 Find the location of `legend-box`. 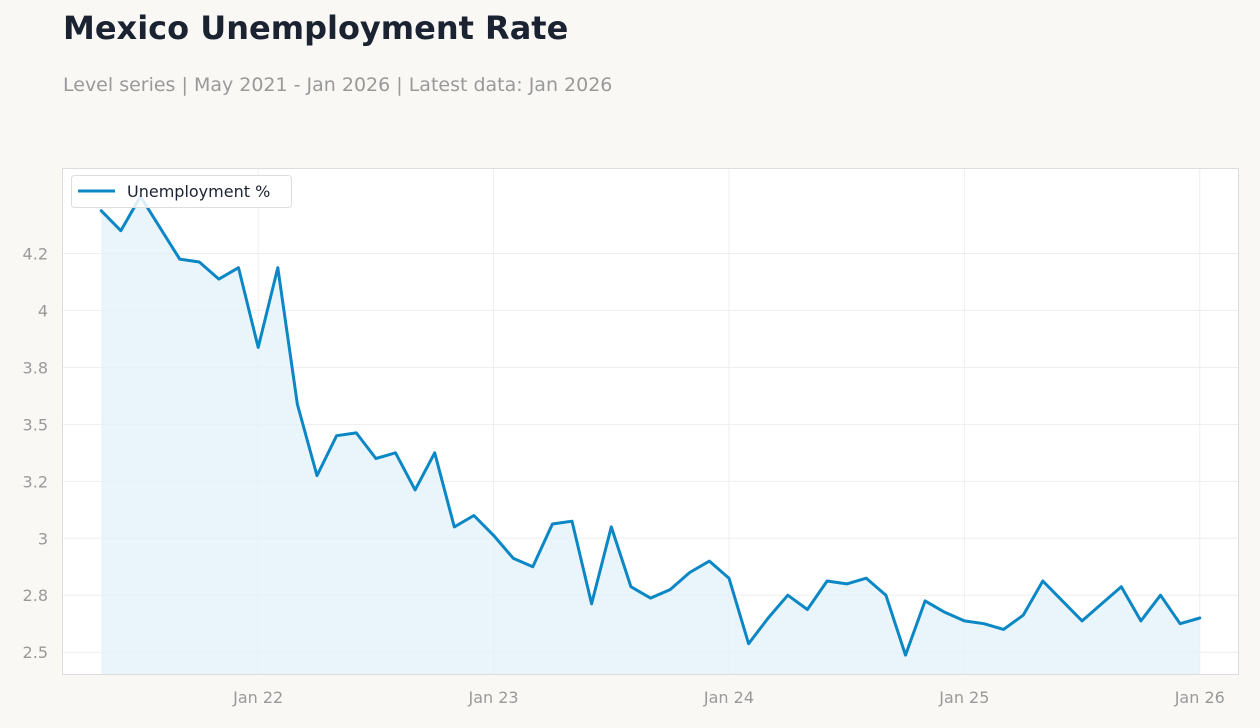

legend-box is located at coordinates (181, 191).